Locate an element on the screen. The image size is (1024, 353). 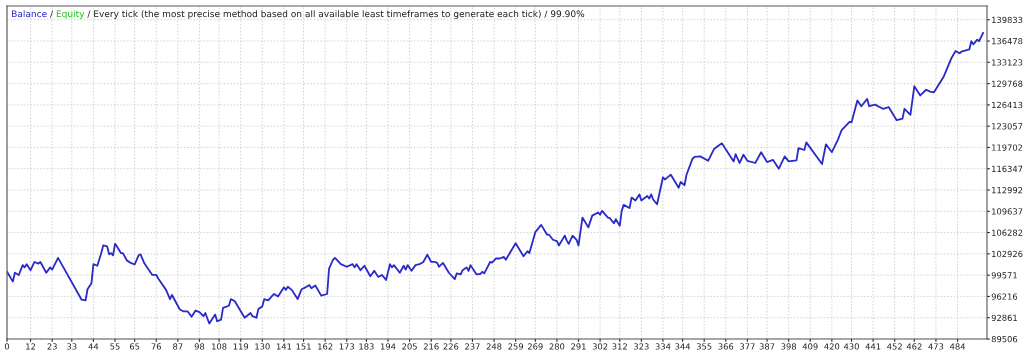
y-tick-label: 96216 is located at coordinates (1004, 296).